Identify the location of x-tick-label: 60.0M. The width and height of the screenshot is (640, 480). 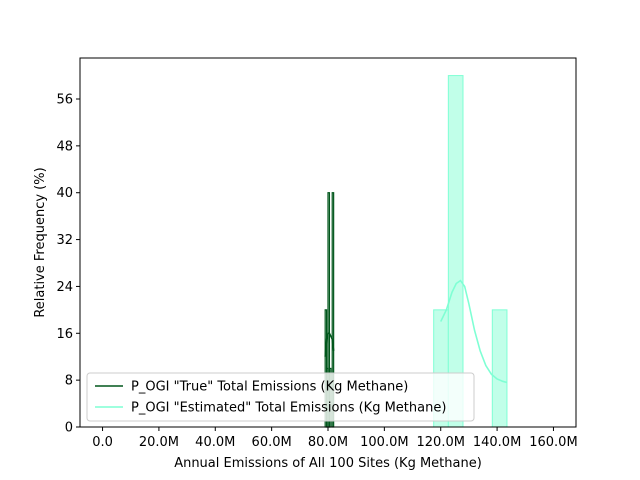
(272, 442).